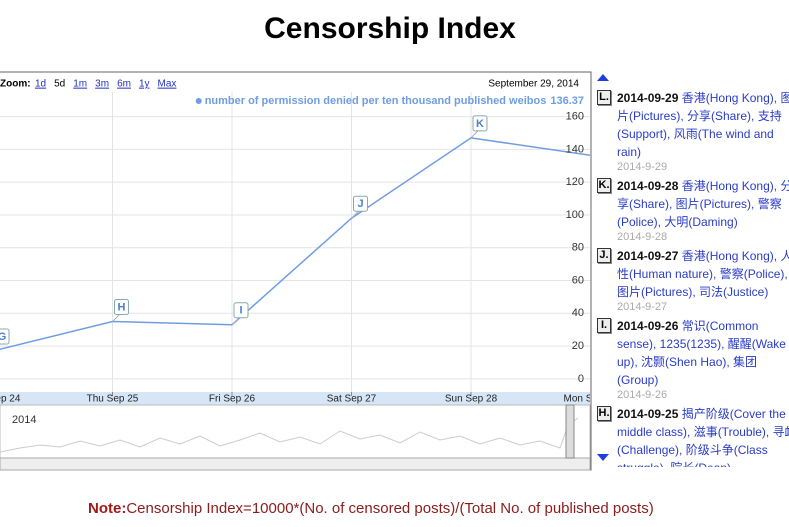 This screenshot has height=527, width=789. Describe the element at coordinates (59, 84) in the screenshot. I see `zoom-option: 5d` at that location.